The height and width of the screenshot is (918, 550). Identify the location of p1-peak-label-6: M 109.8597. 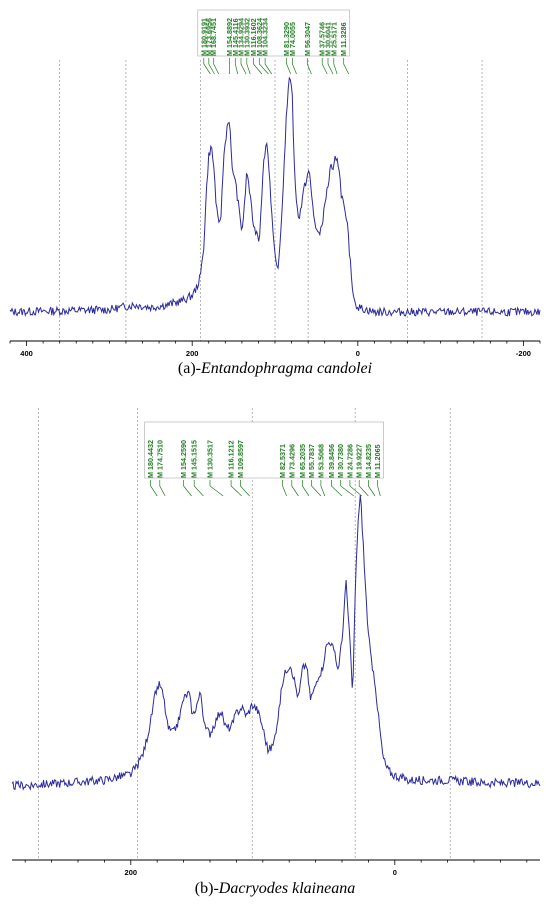
(240, 459).